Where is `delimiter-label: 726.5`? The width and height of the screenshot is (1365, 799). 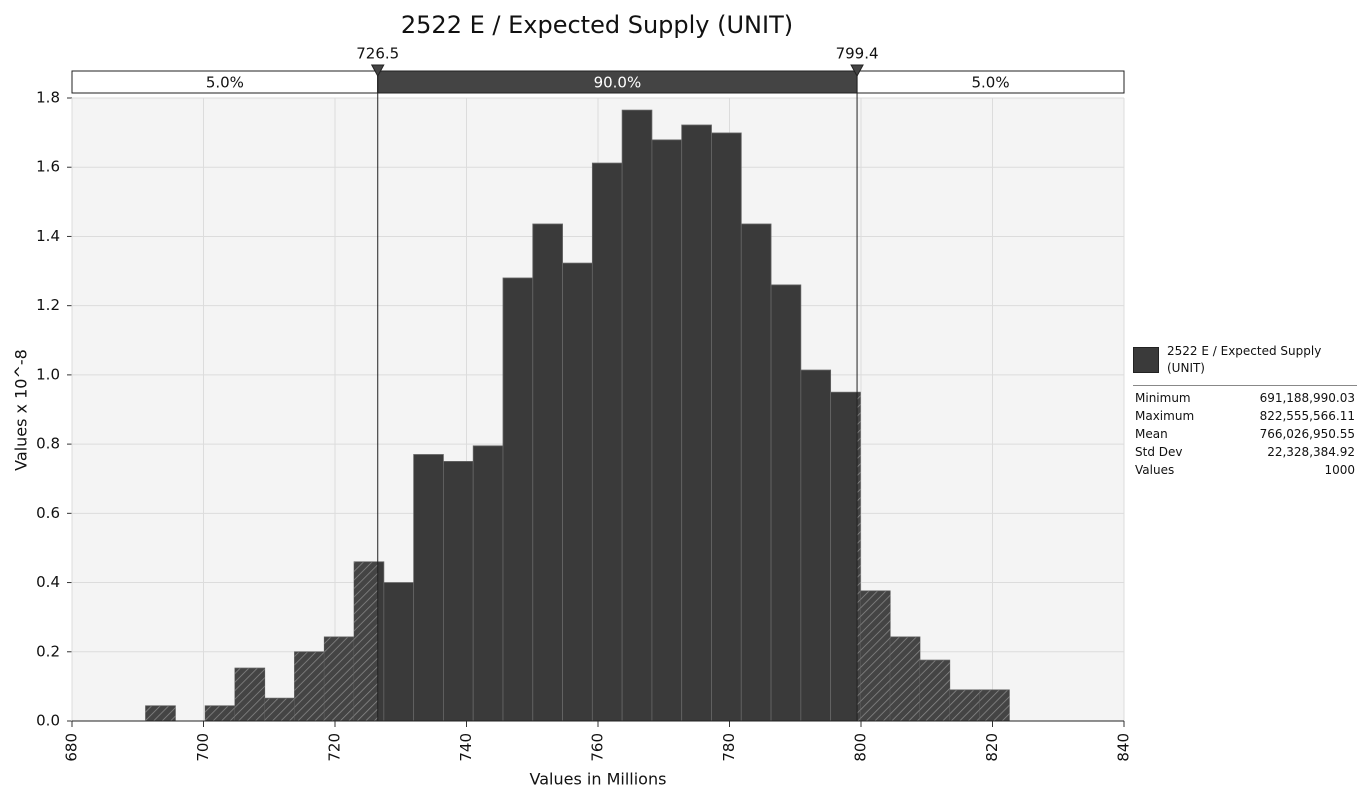 delimiter-label: 726.5 is located at coordinates (377, 54).